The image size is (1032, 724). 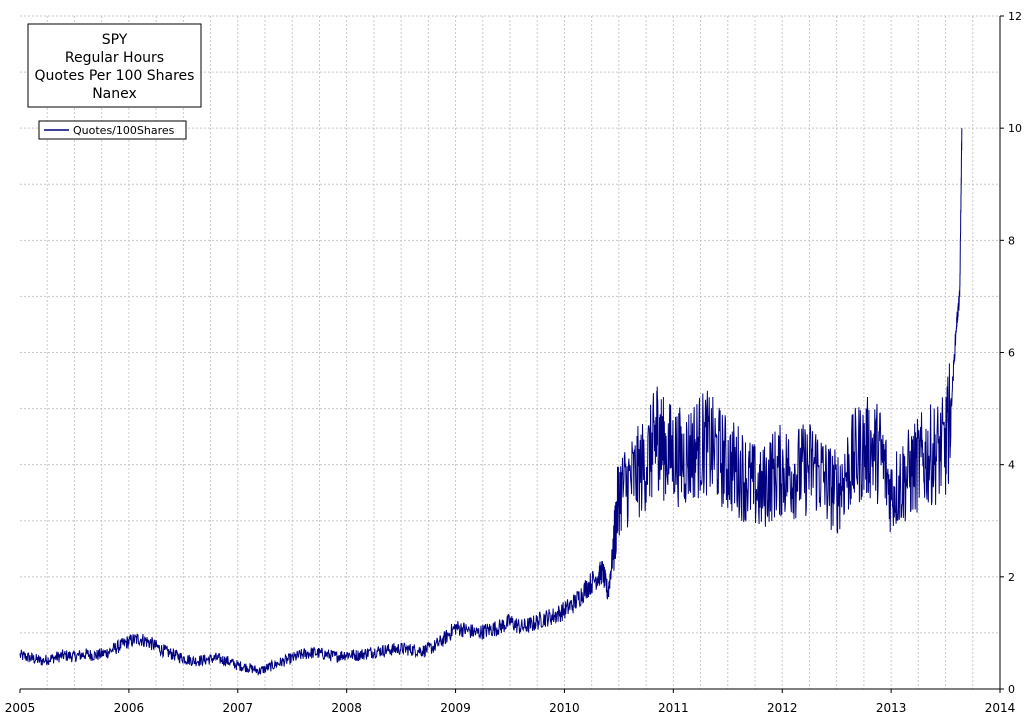 I want to click on legend: Quotes/100Shares, so click(x=112, y=130).